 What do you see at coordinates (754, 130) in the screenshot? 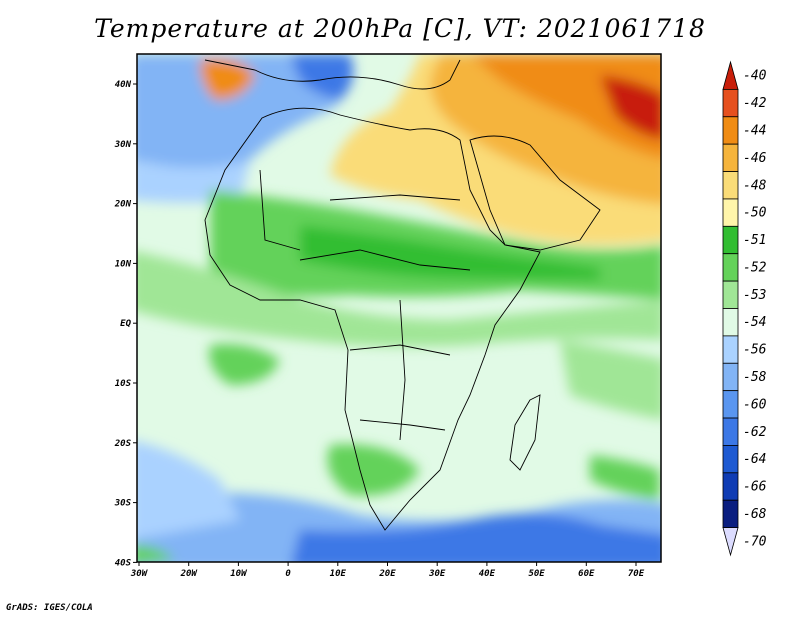
I see `colorbar-label: -44` at bounding box center [754, 130].